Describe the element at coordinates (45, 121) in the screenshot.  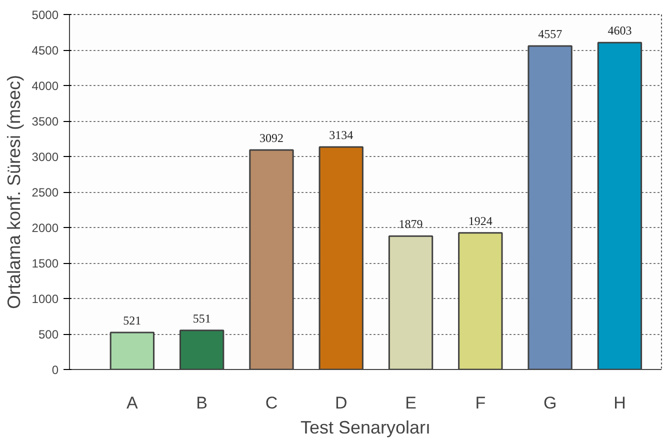
I see `y-tick-label: 3500` at that location.